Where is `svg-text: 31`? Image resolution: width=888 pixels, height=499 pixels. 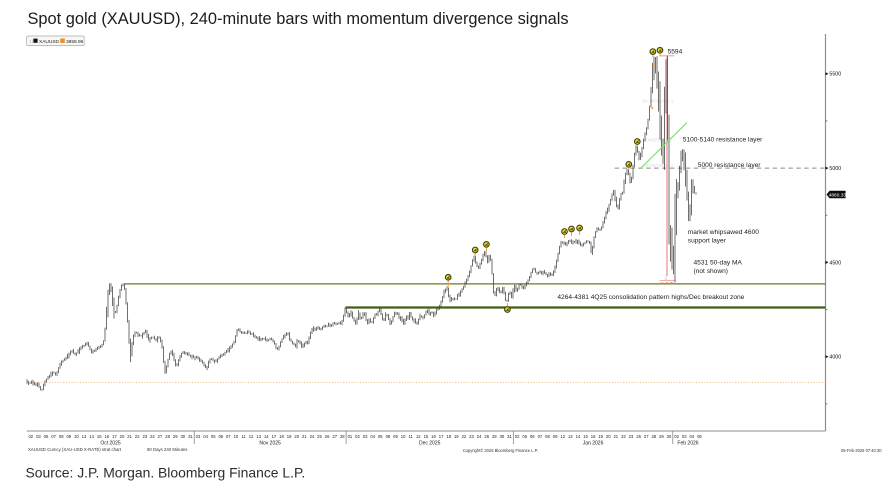
svg-text: 31 is located at coordinates (190, 436).